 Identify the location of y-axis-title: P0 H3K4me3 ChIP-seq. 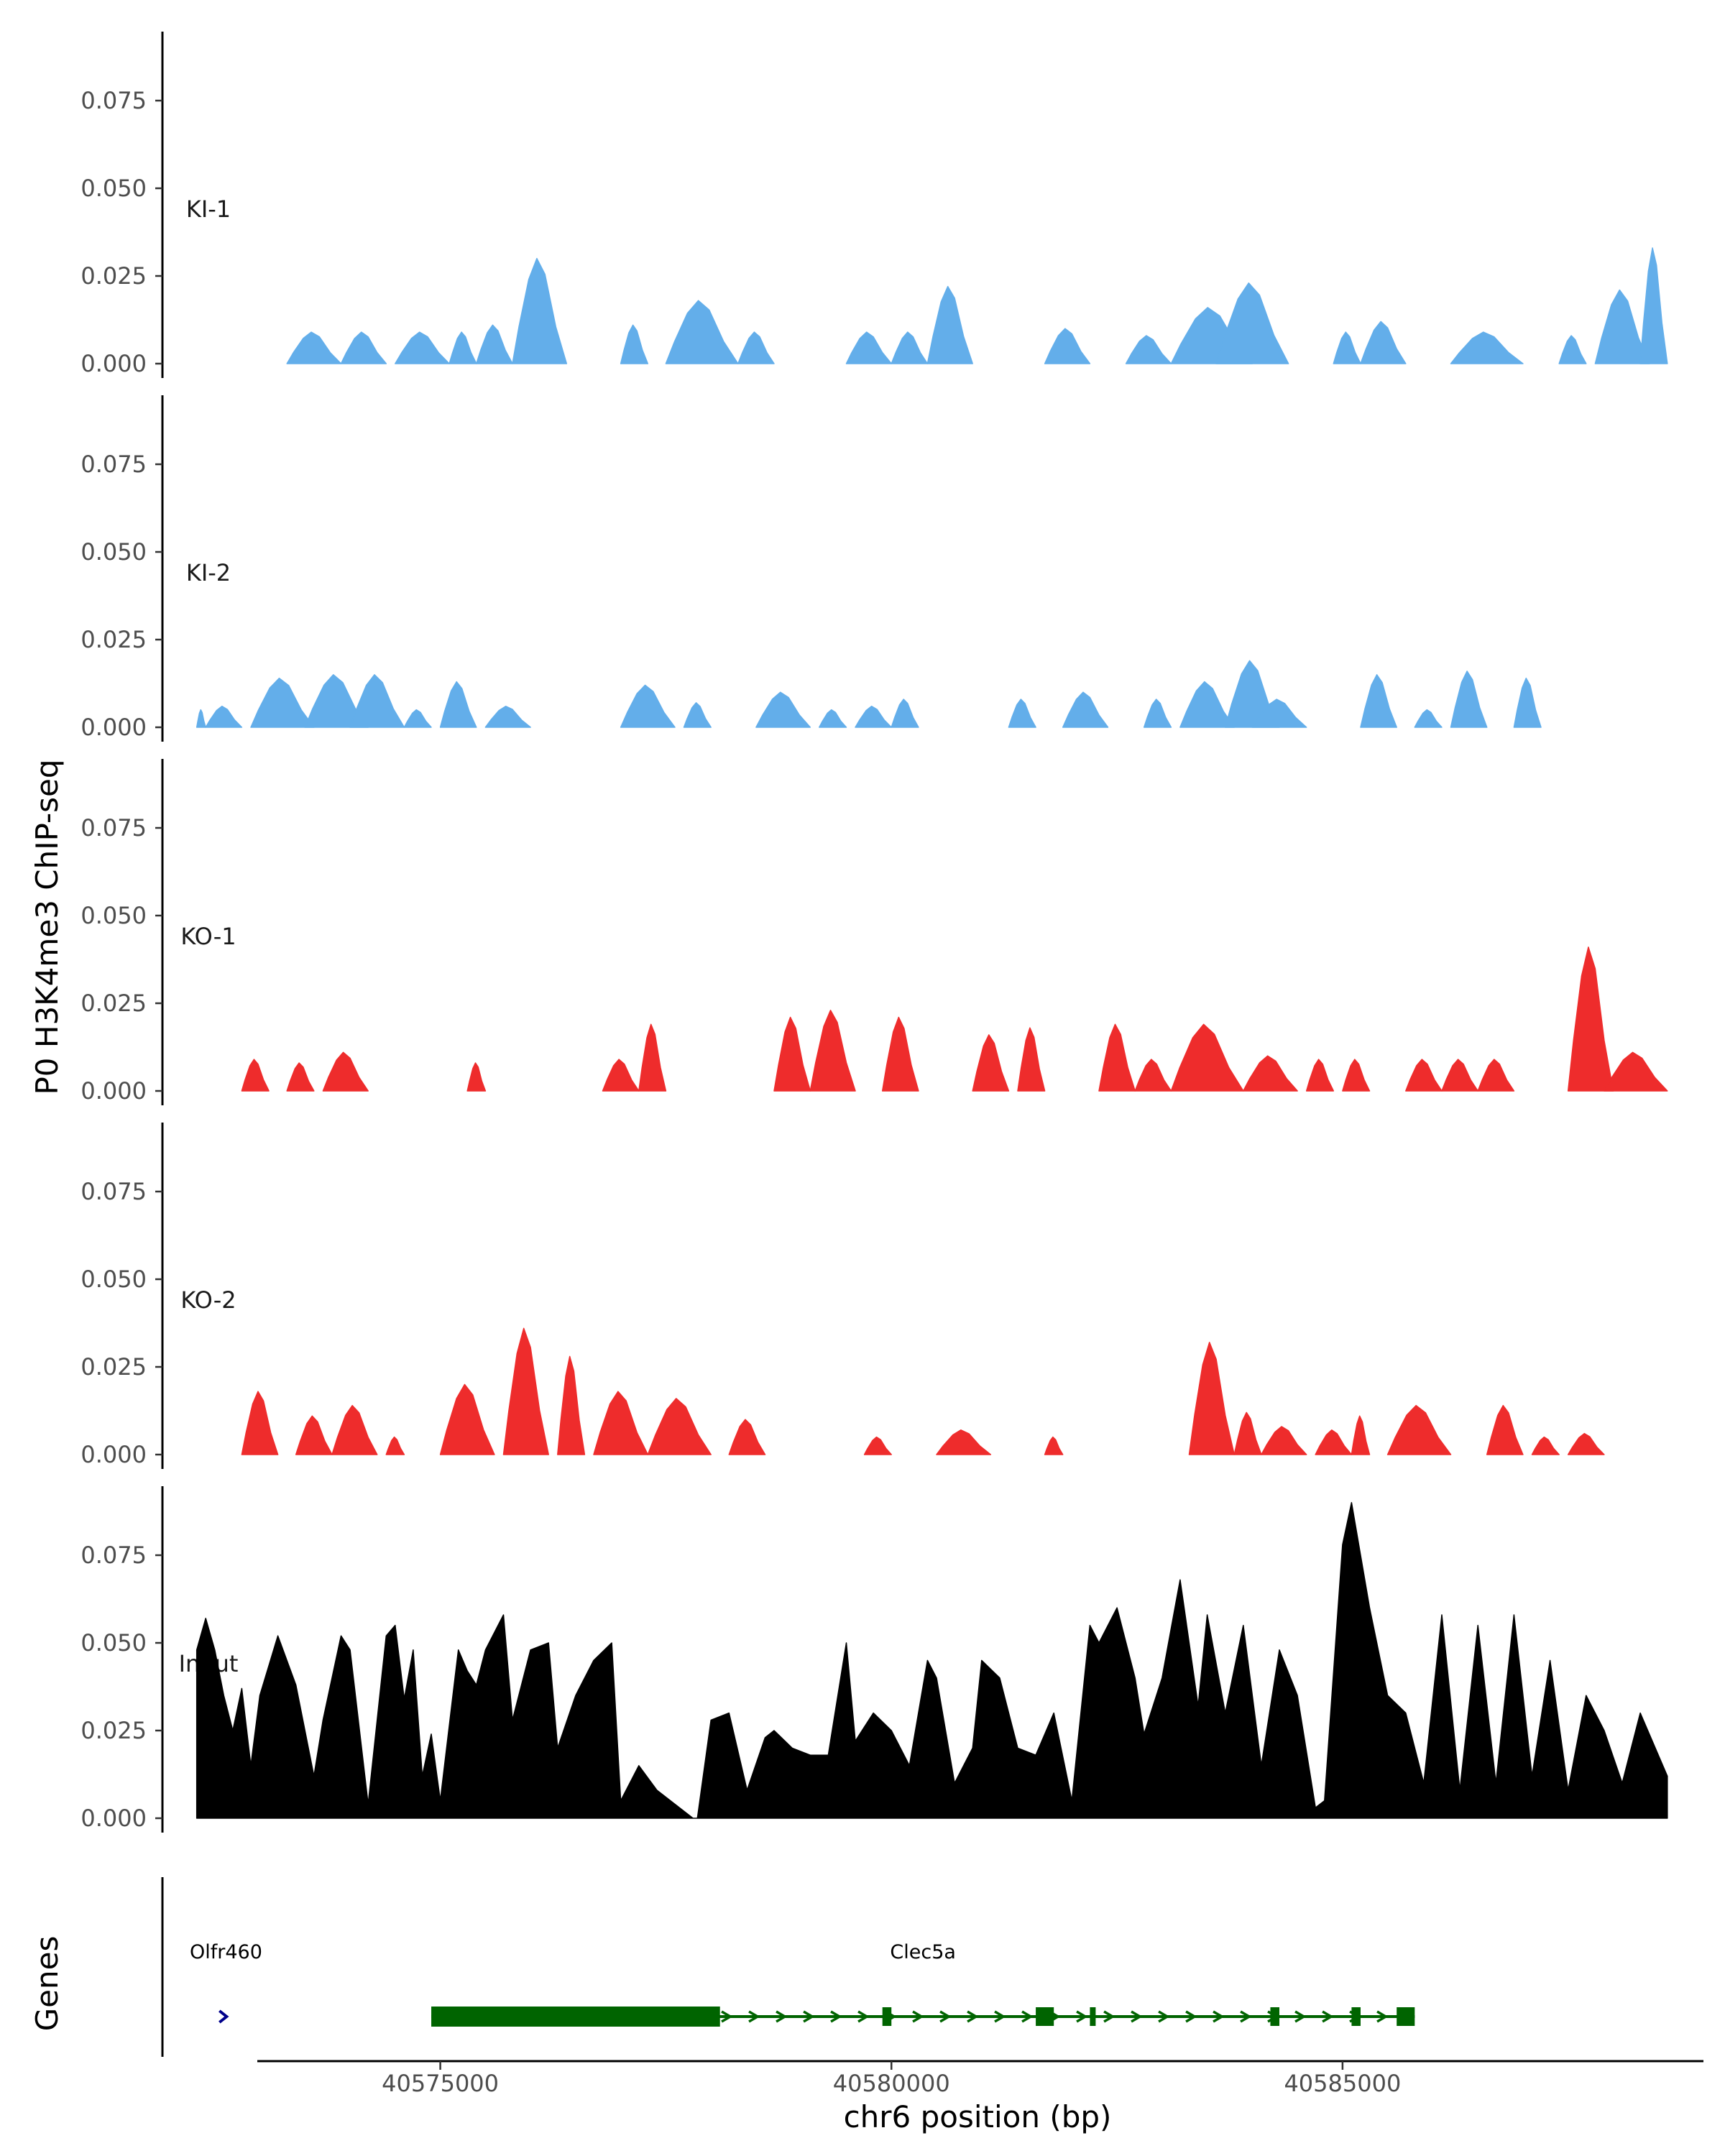
(47, 927).